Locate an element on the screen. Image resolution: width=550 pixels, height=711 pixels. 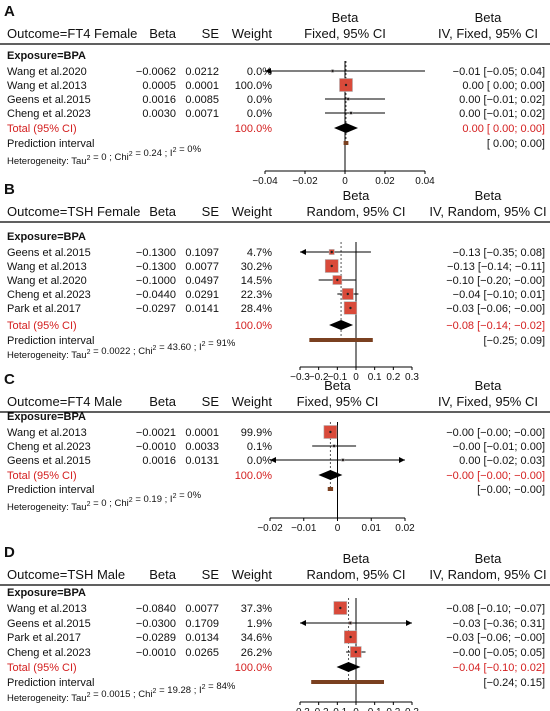
study-se: 0.0085 is located at coordinates (202, 100).